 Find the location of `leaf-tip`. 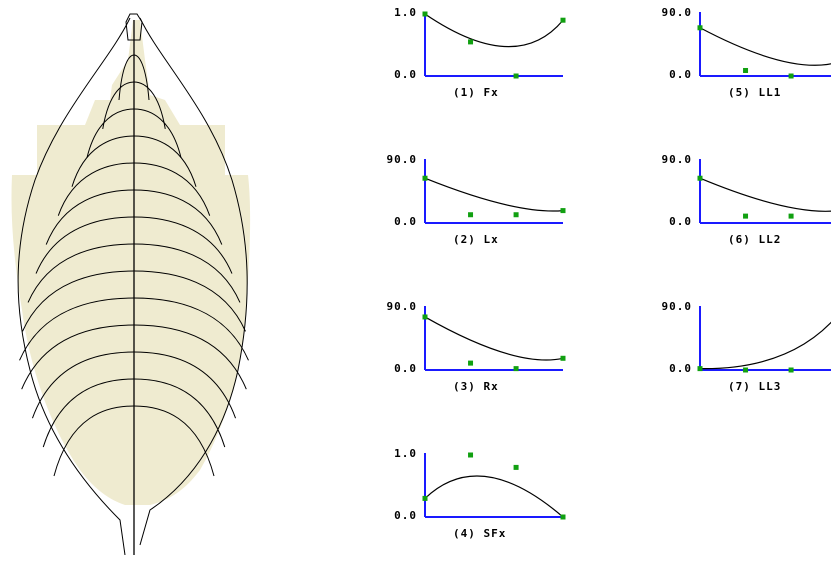

leaf-tip is located at coordinates (134, 27).